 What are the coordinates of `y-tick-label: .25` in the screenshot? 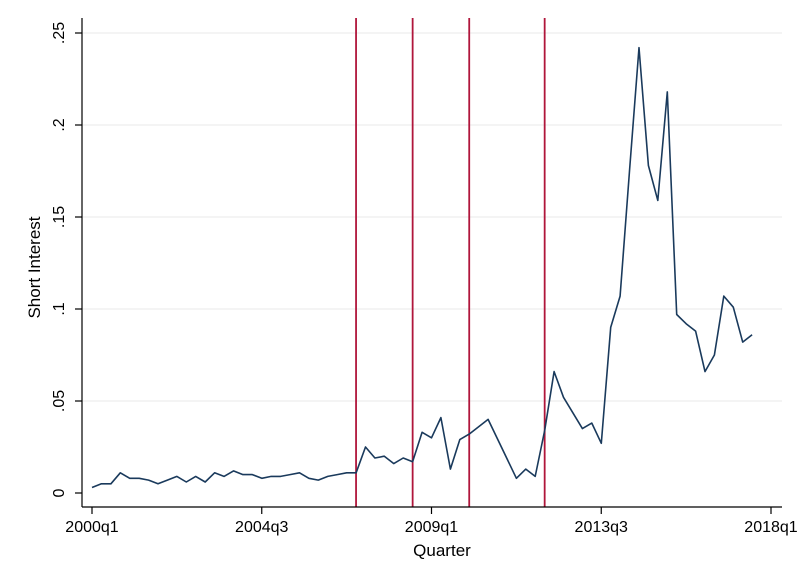 It's located at (59, 33).